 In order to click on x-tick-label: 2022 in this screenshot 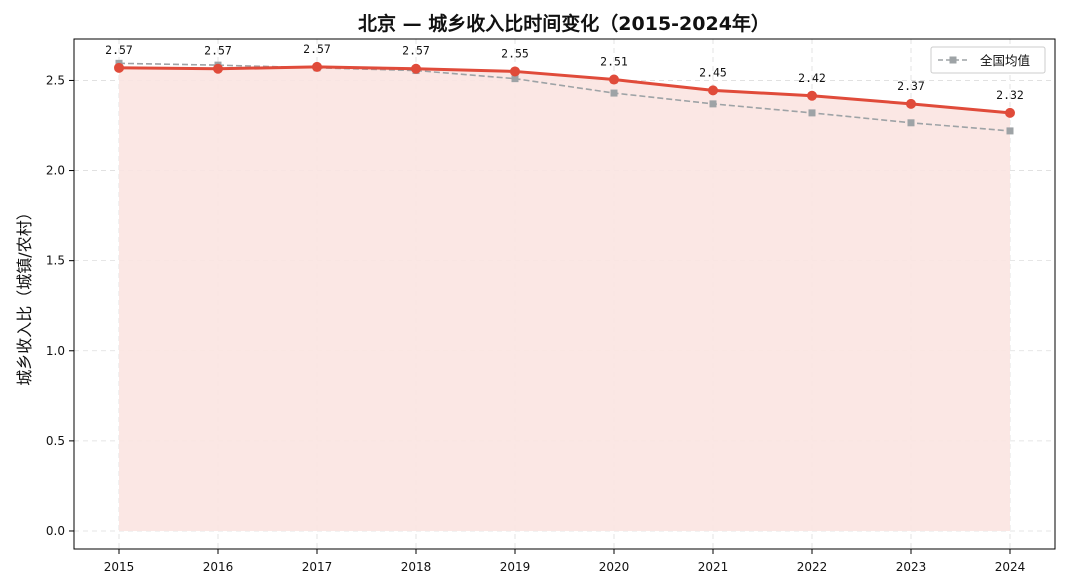, I will do `click(812, 567)`.